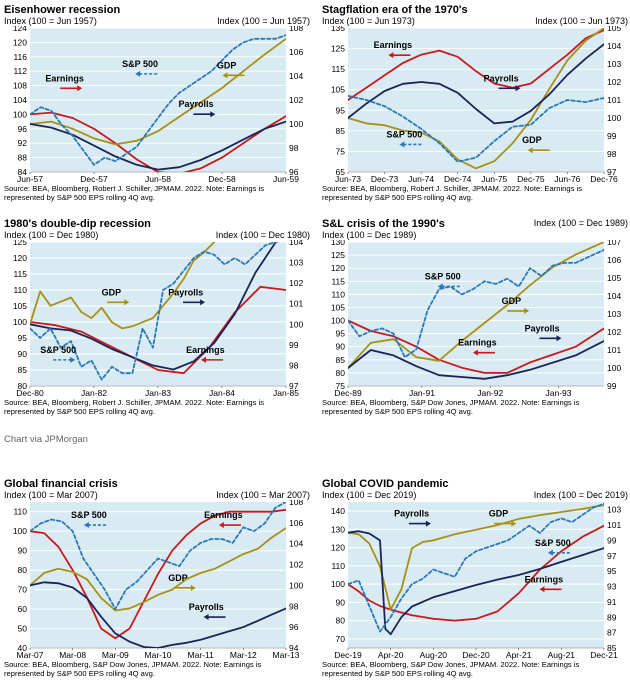 This screenshot has width=630, height=686. What do you see at coordinates (341, 334) in the screenshot?
I see `y-left-tick-label: 95` at bounding box center [341, 334].